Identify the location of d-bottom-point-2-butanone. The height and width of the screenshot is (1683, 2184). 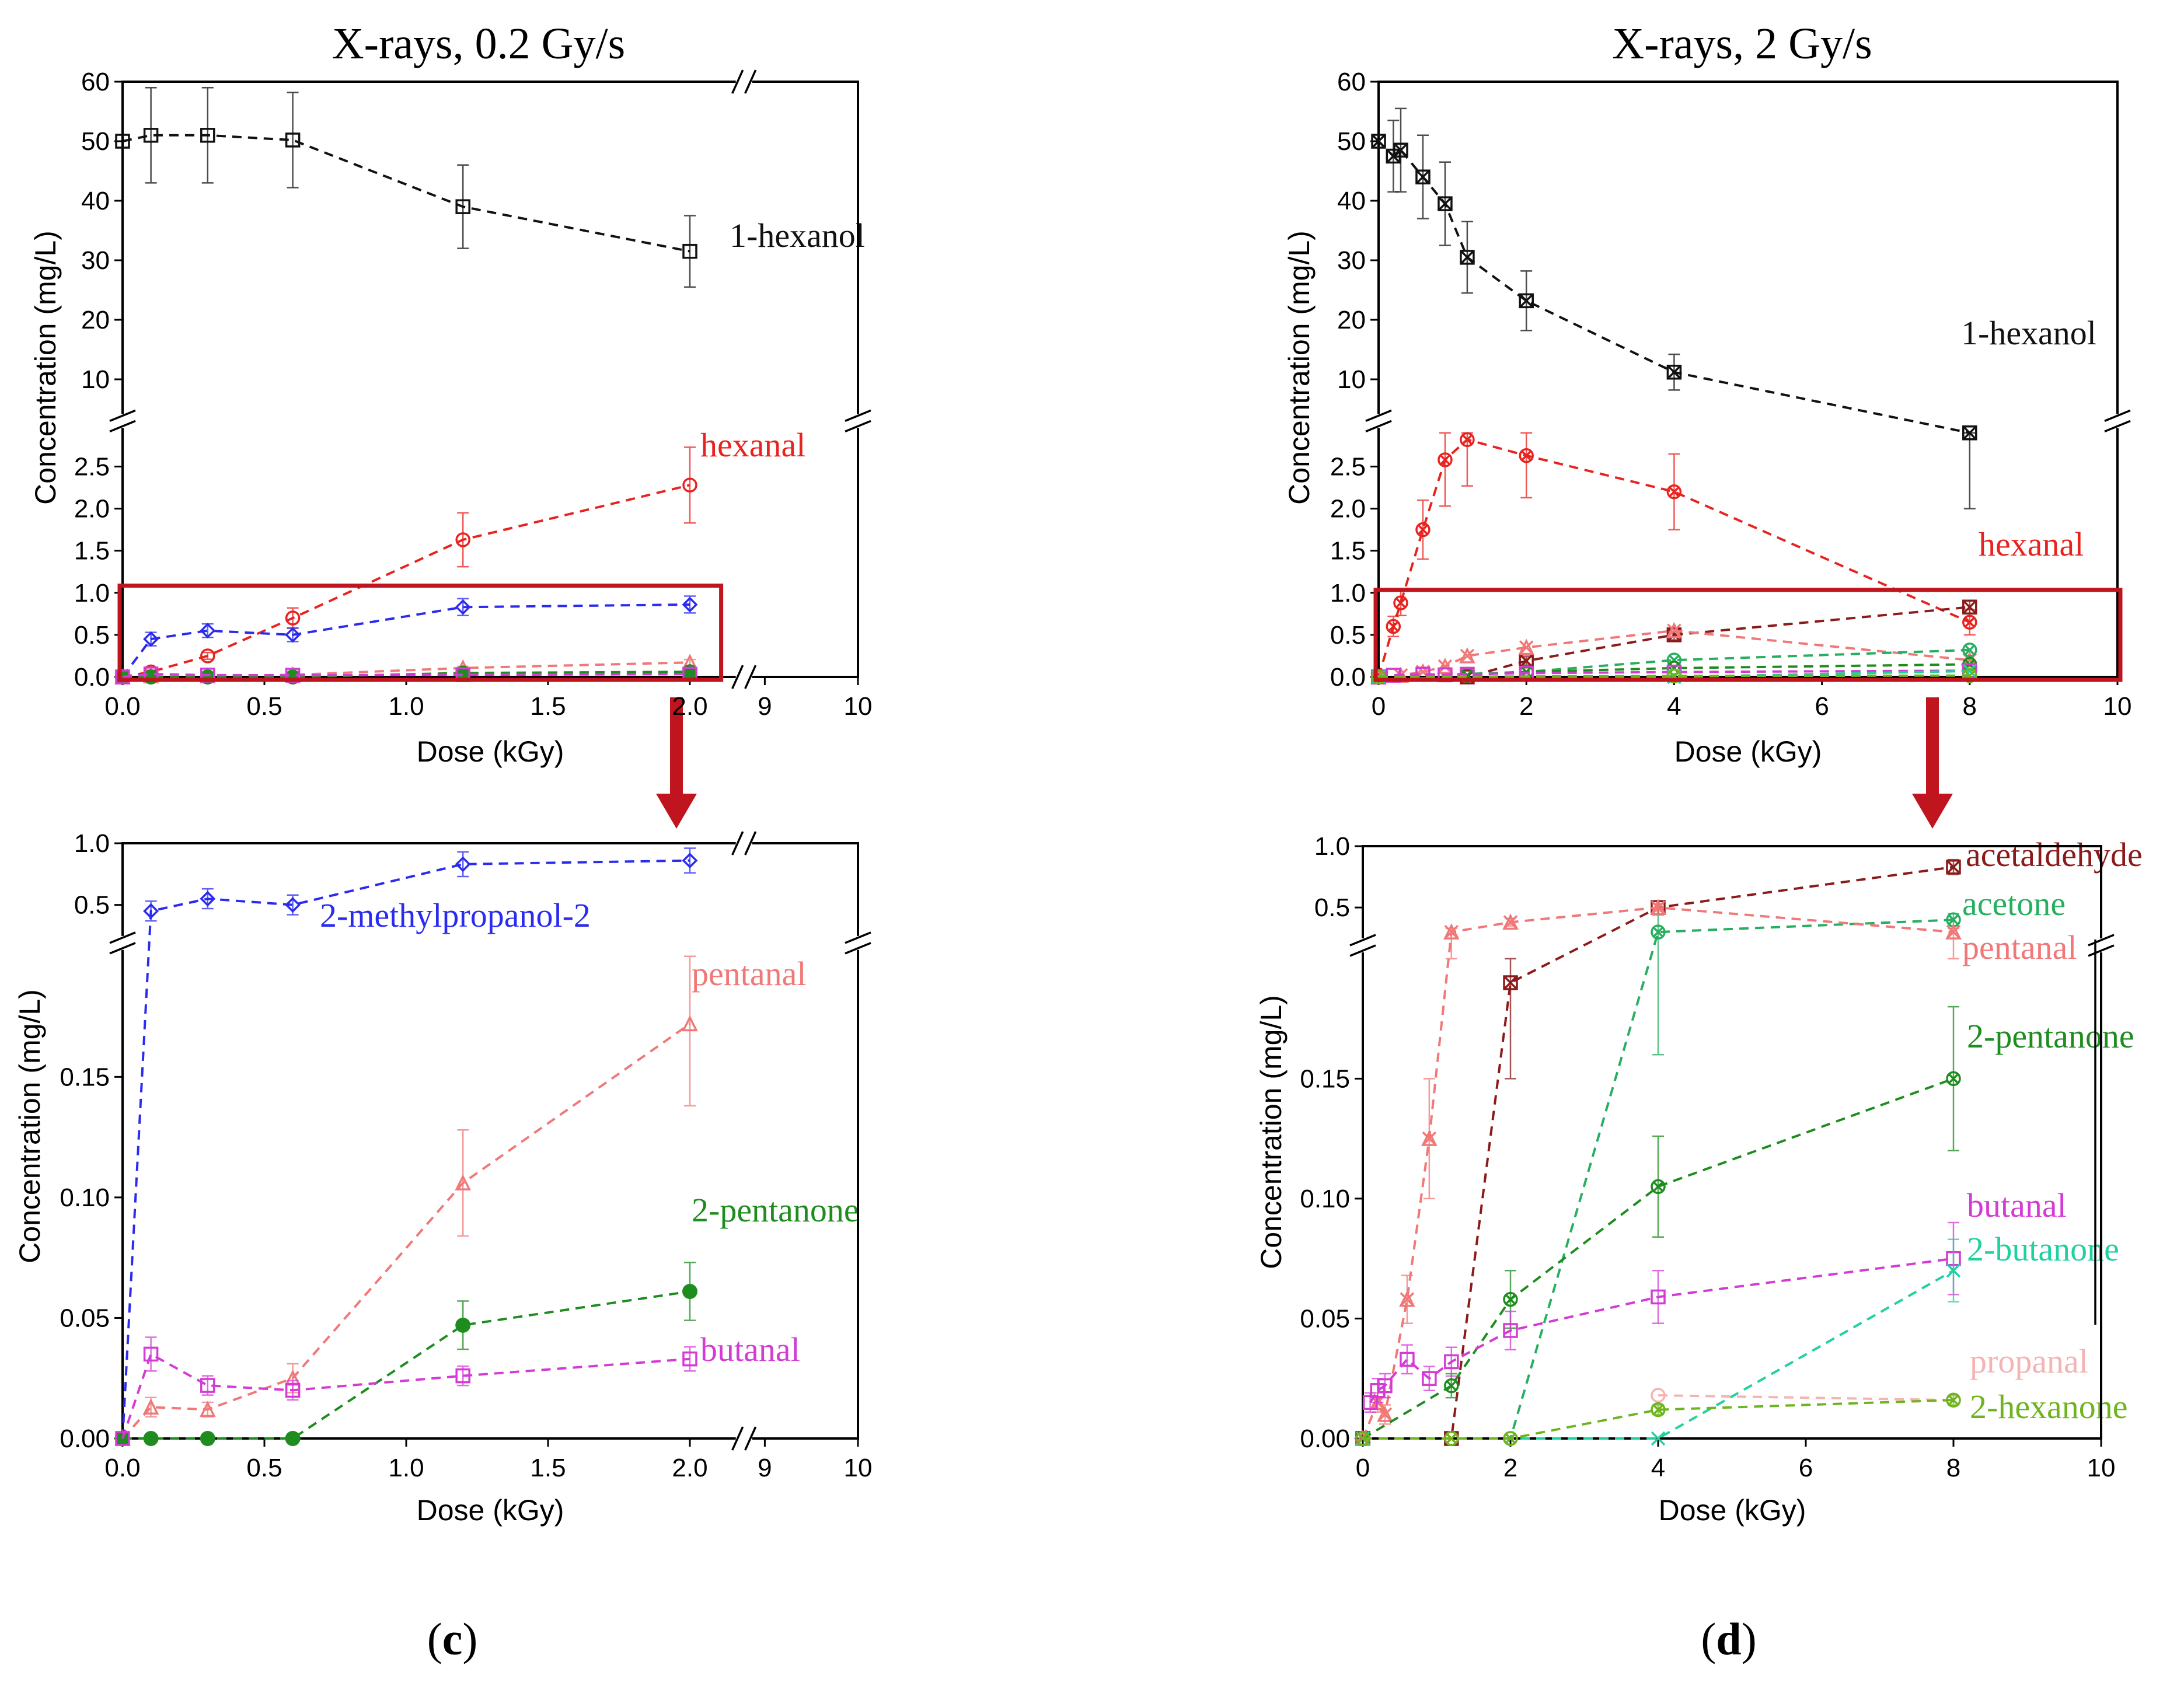
(1658, 1438).